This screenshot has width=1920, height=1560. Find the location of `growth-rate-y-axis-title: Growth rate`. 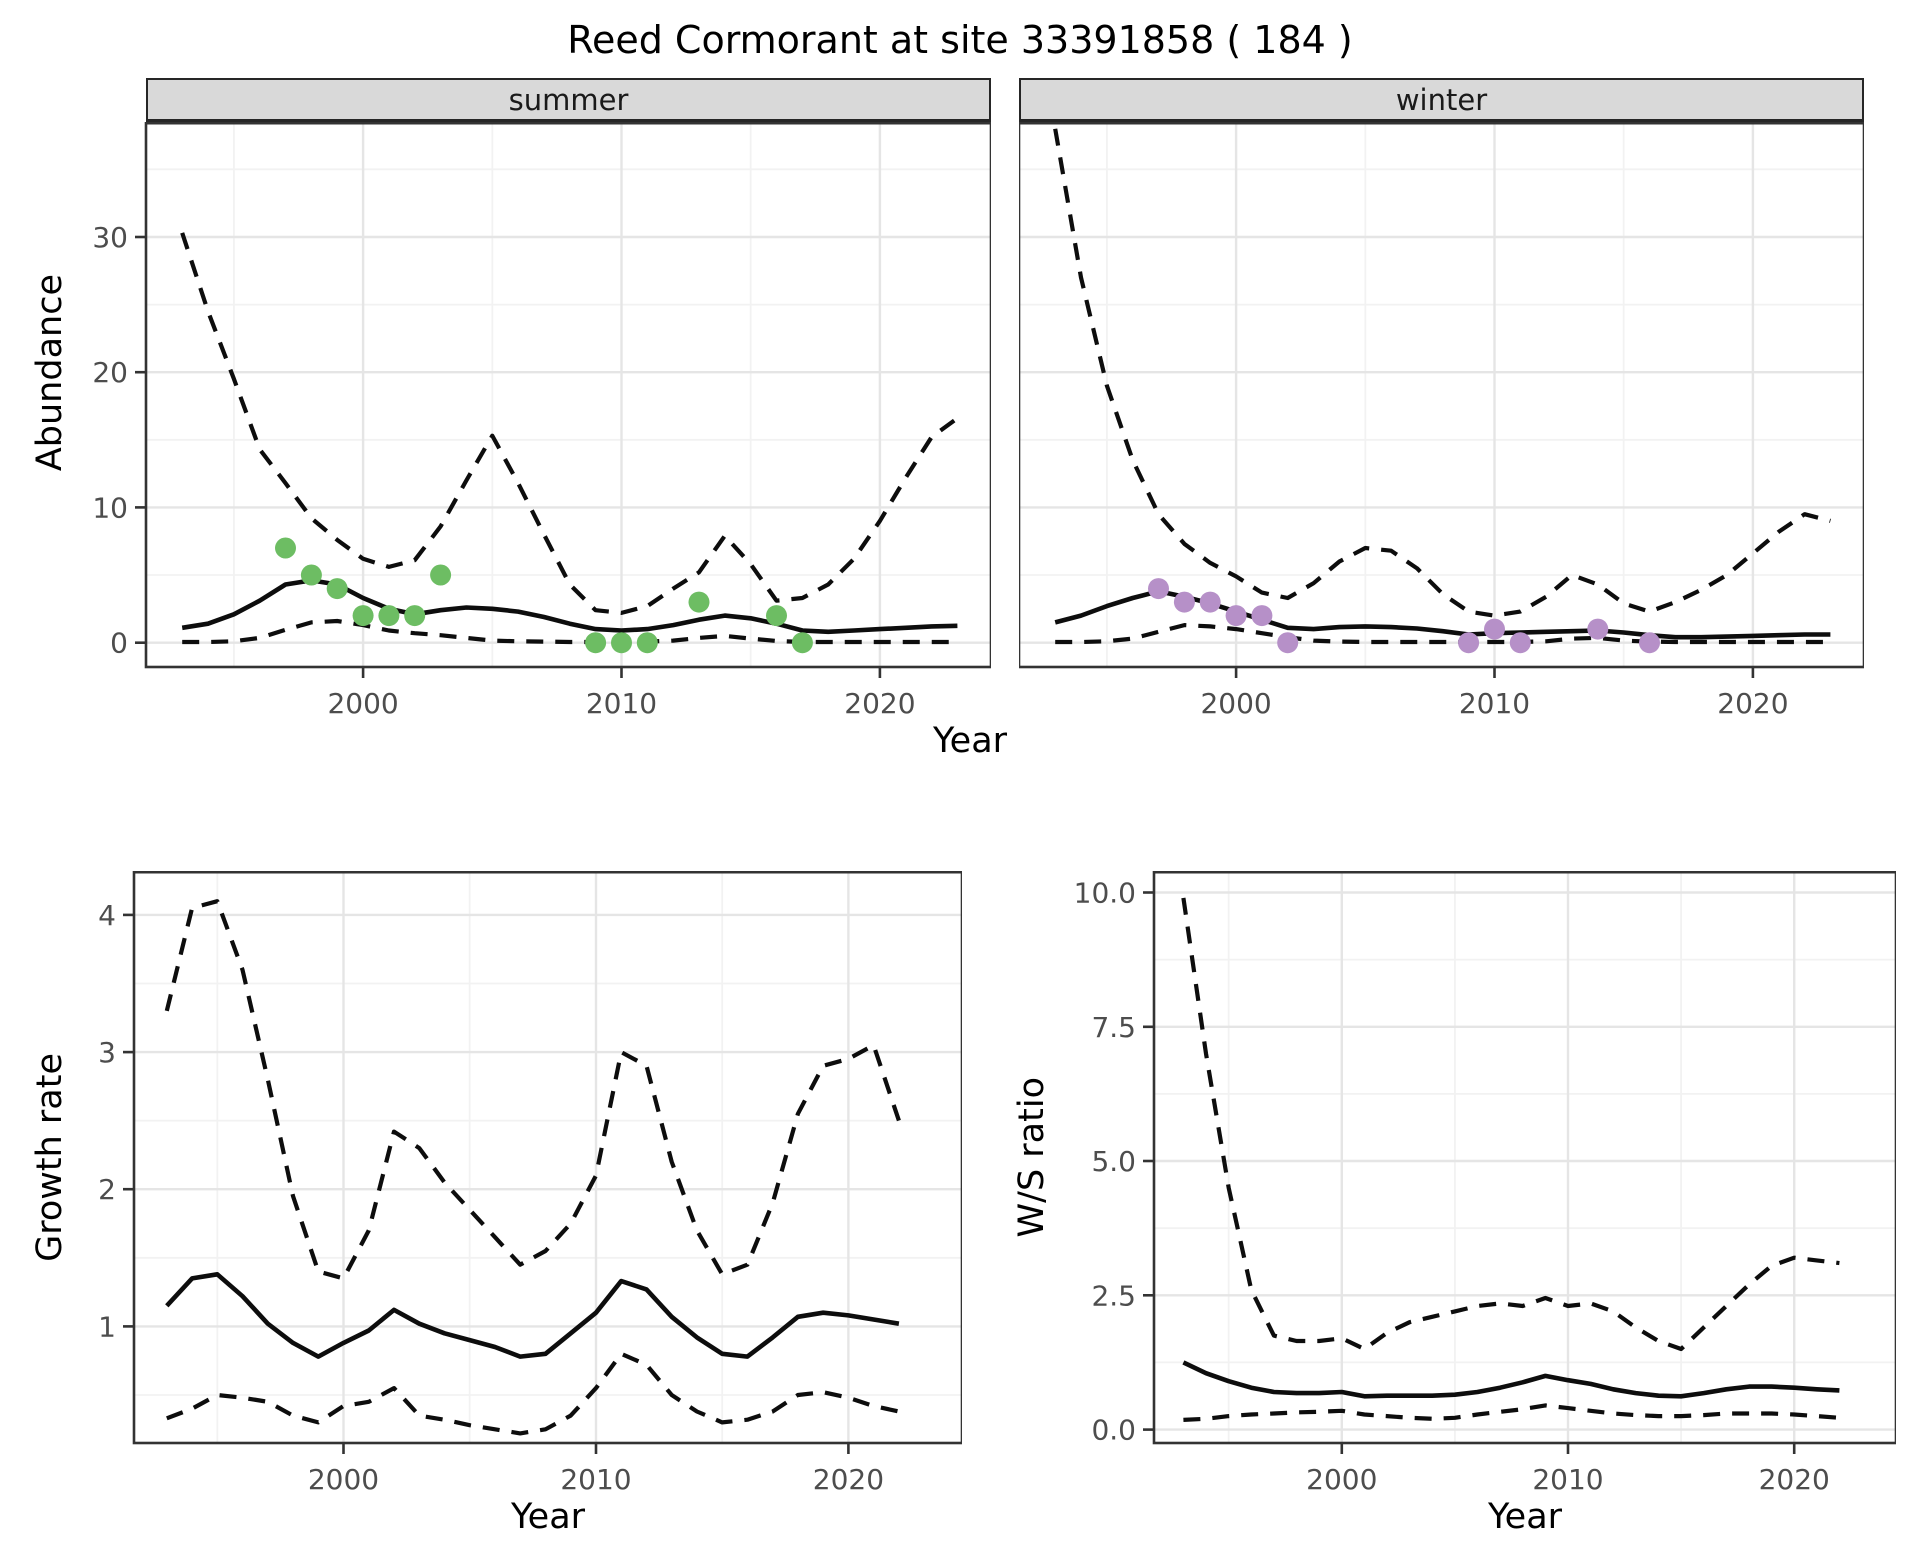

growth-rate-y-axis-title: Growth rate is located at coordinates (50, 1157).